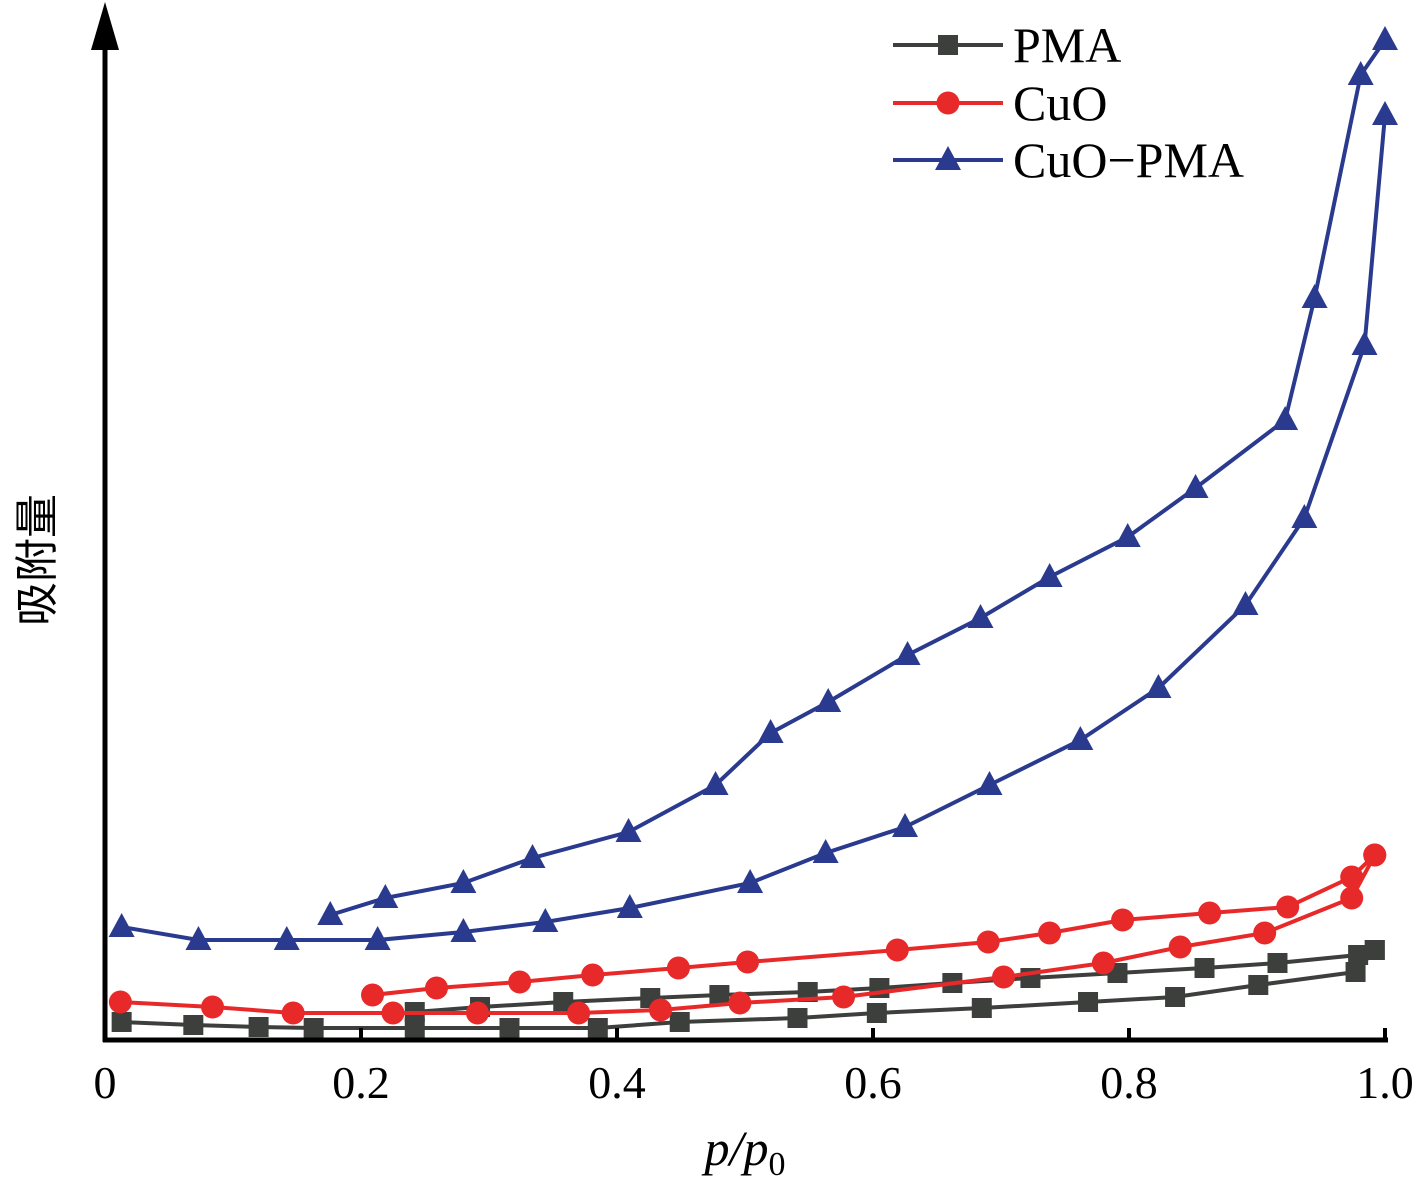 Image resolution: width=1417 pixels, height=1181 pixels. Describe the element at coordinates (1060, 103) in the screenshot. I see `legend-label: CuO` at that location.